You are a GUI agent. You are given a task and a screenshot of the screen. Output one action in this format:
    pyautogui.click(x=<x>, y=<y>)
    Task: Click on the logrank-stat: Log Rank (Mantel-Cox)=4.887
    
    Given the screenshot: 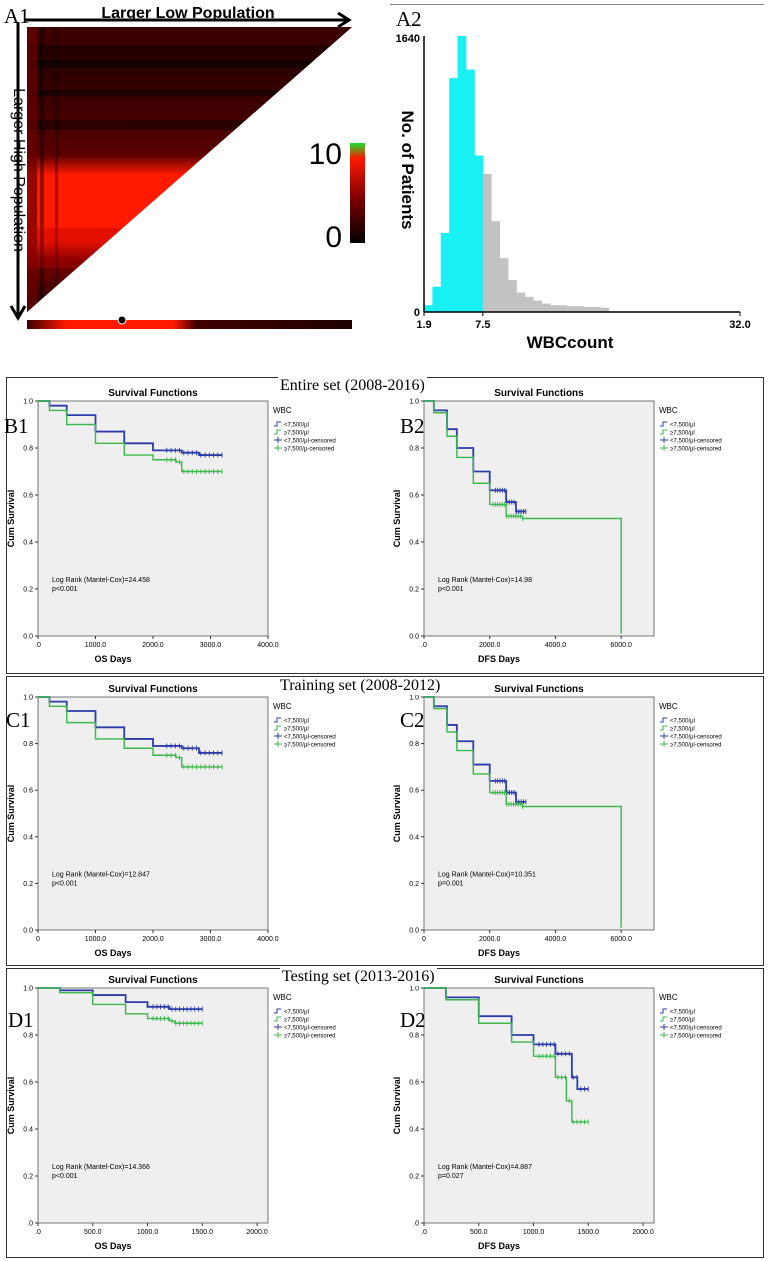 What is the action you would take?
    pyautogui.click(x=485, y=1167)
    